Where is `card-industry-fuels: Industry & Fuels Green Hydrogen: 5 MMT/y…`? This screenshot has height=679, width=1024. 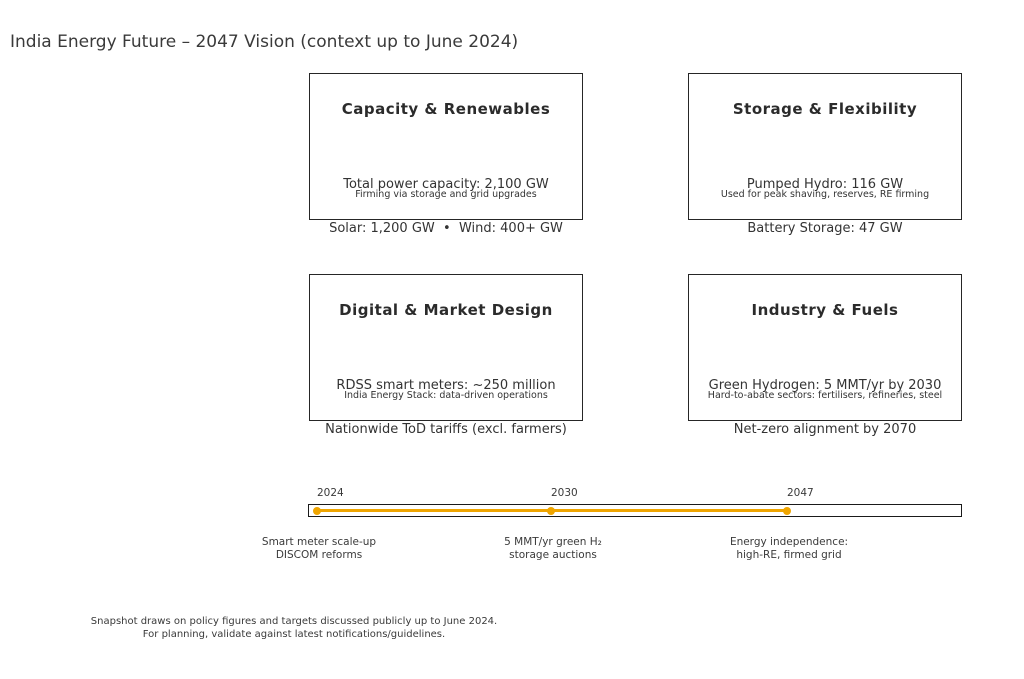 card-industry-fuels: Industry & Fuels Green Hydrogen: 5 MMT/y… is located at coordinates (825, 355).